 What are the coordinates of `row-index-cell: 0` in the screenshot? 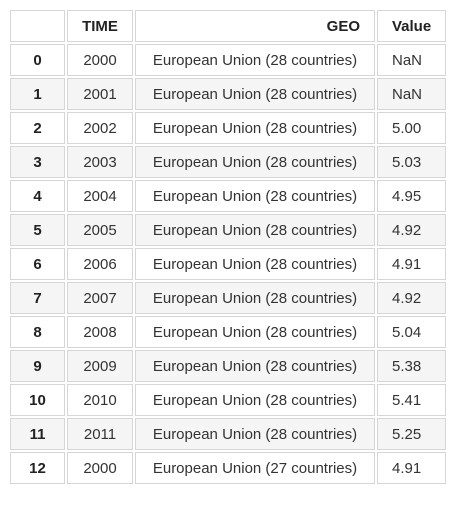 It's located at (37, 60).